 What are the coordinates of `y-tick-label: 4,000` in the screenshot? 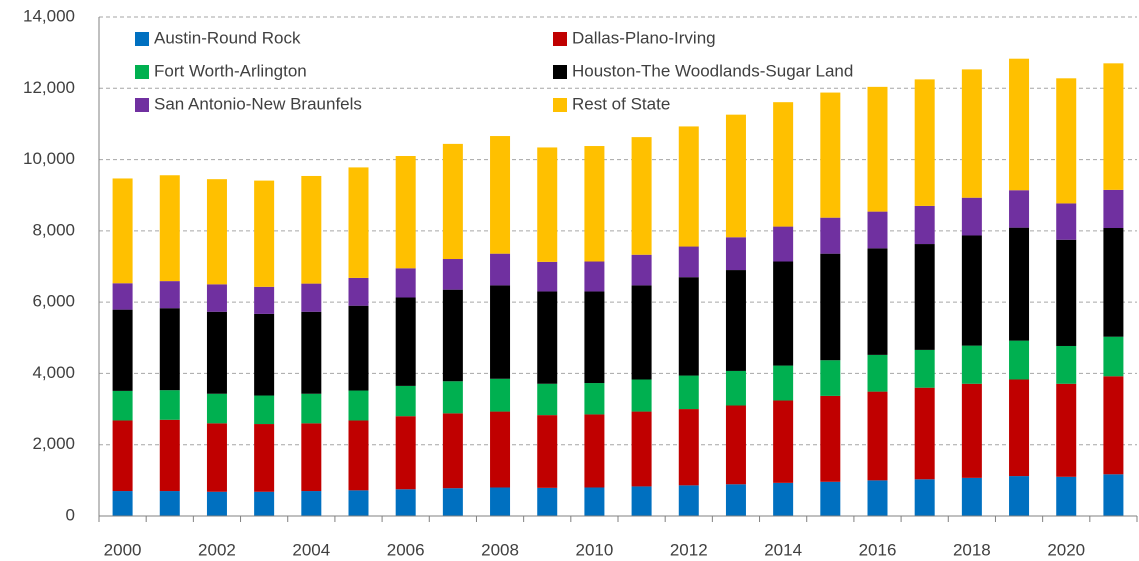 It's located at (53, 372).